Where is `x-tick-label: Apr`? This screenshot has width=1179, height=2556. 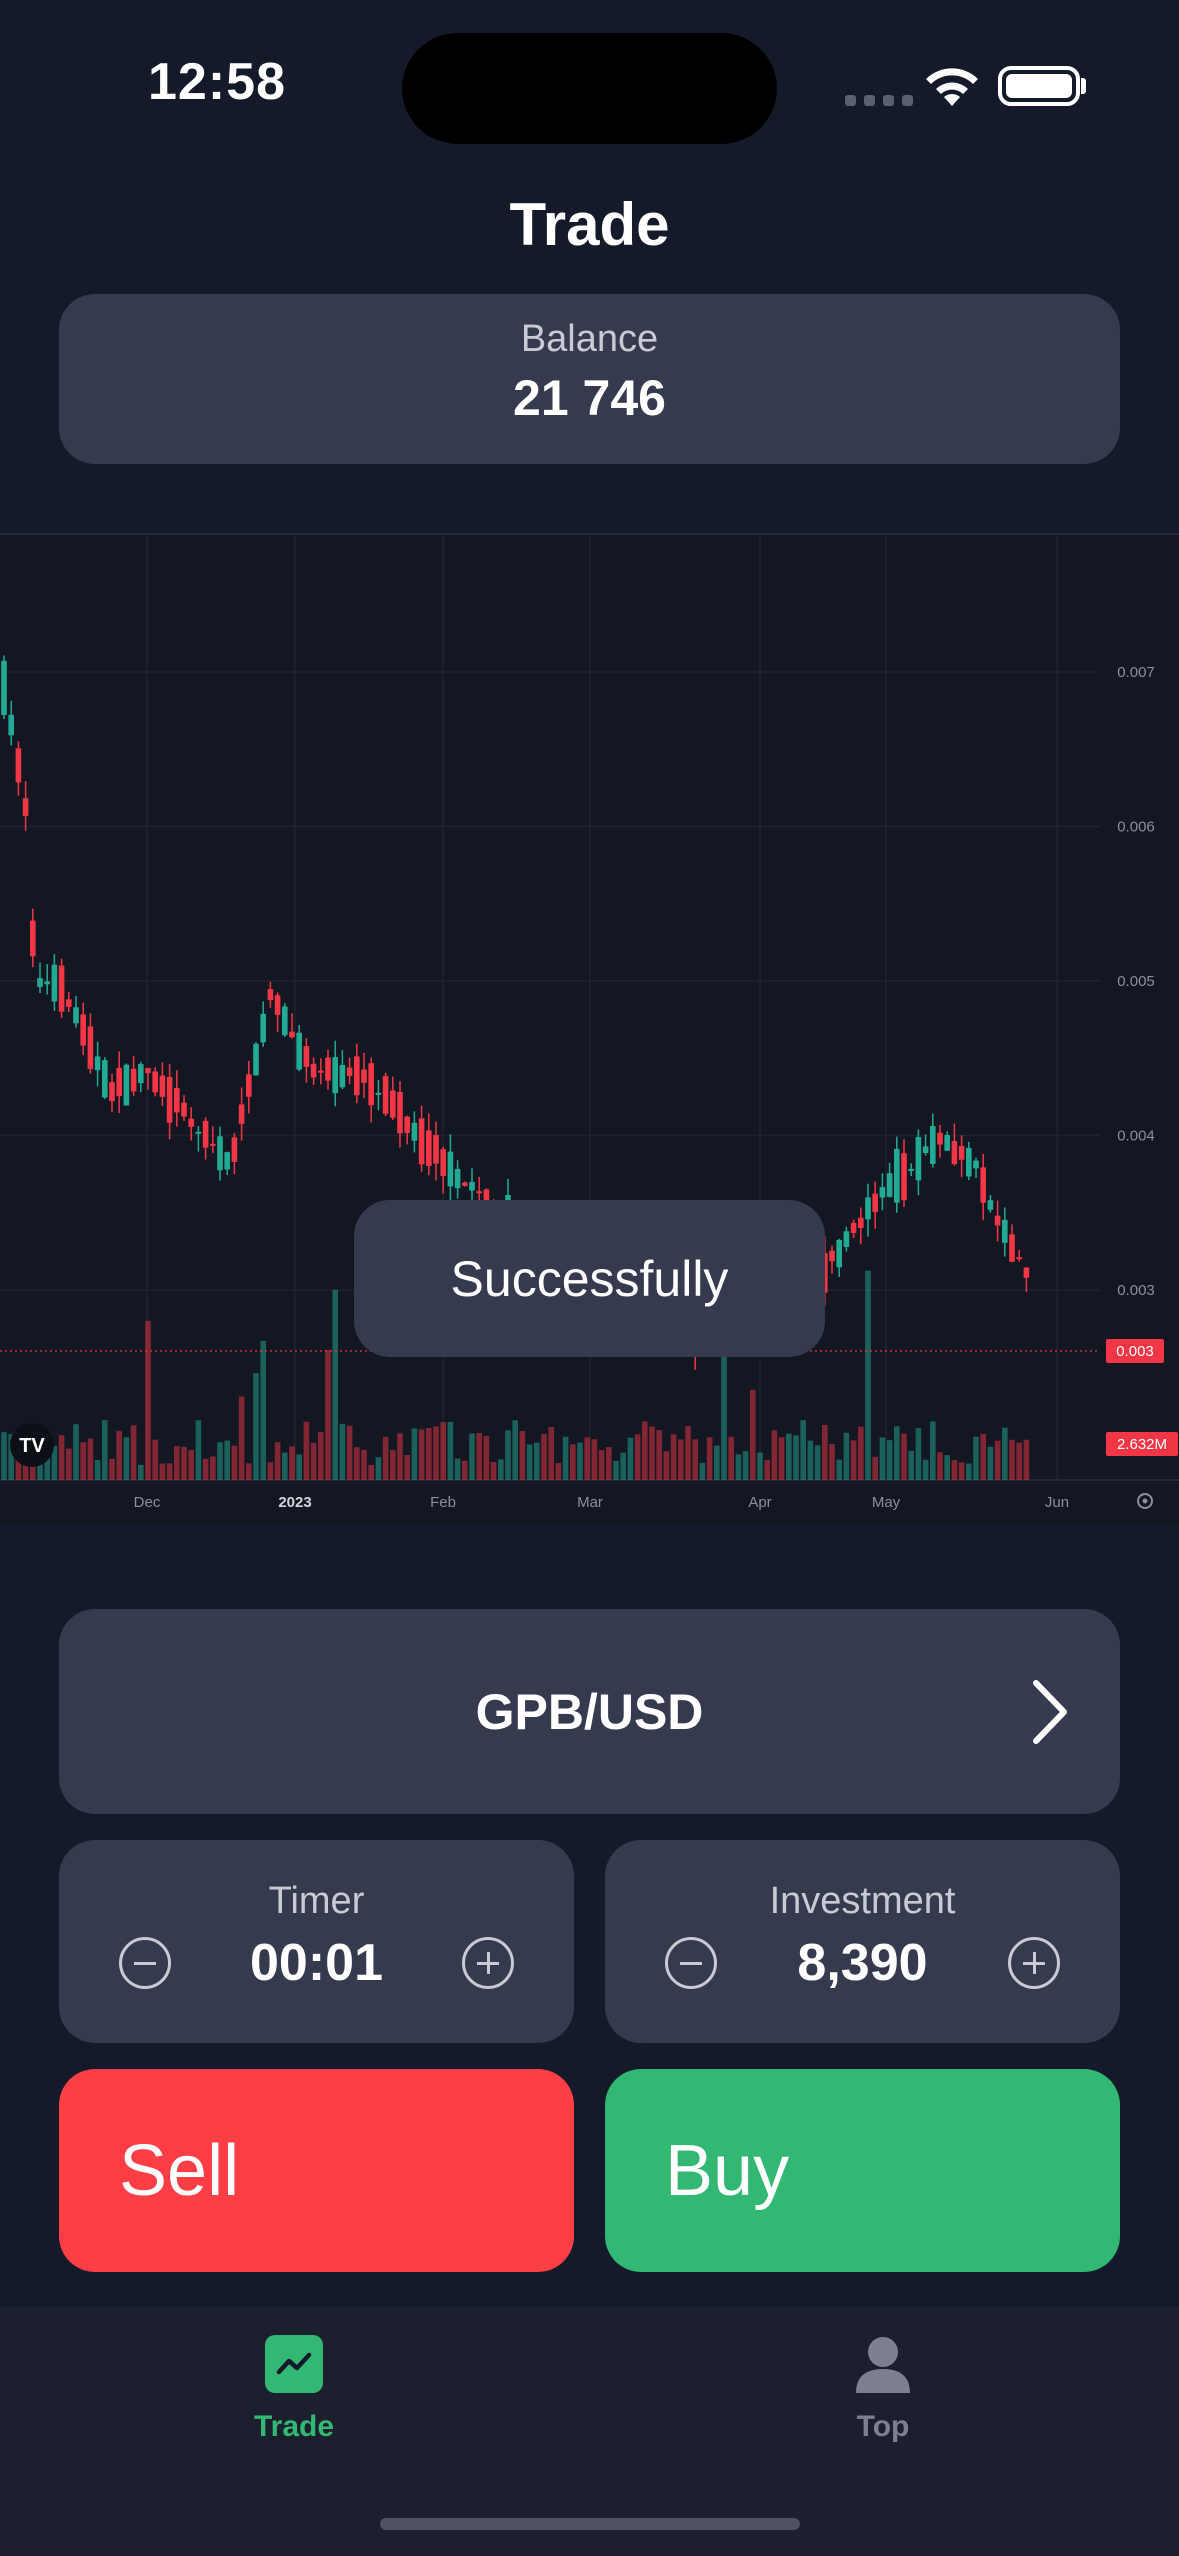
x-tick-label: Apr is located at coordinates (759, 1502).